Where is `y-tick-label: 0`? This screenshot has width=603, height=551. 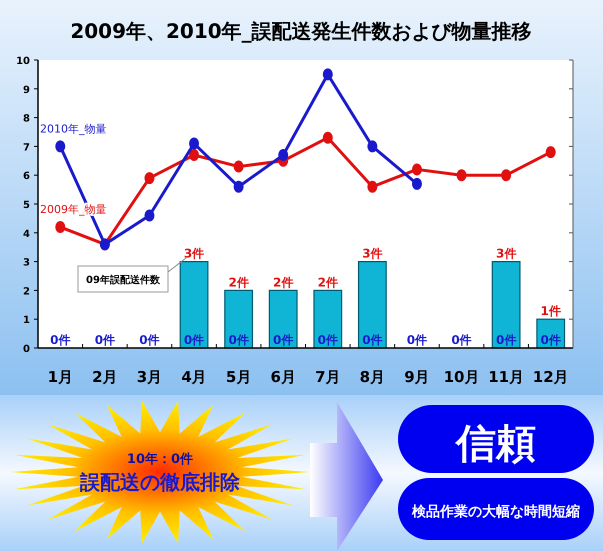 y-tick-label: 0 is located at coordinates (26, 349).